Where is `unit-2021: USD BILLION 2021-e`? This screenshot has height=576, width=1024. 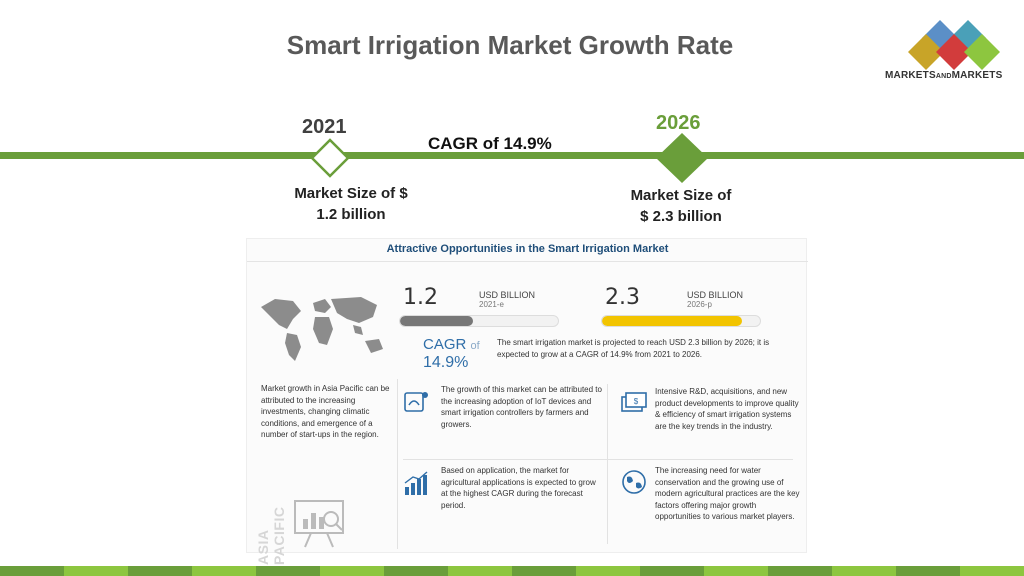 unit-2021: USD BILLION 2021-e is located at coordinates (507, 300).